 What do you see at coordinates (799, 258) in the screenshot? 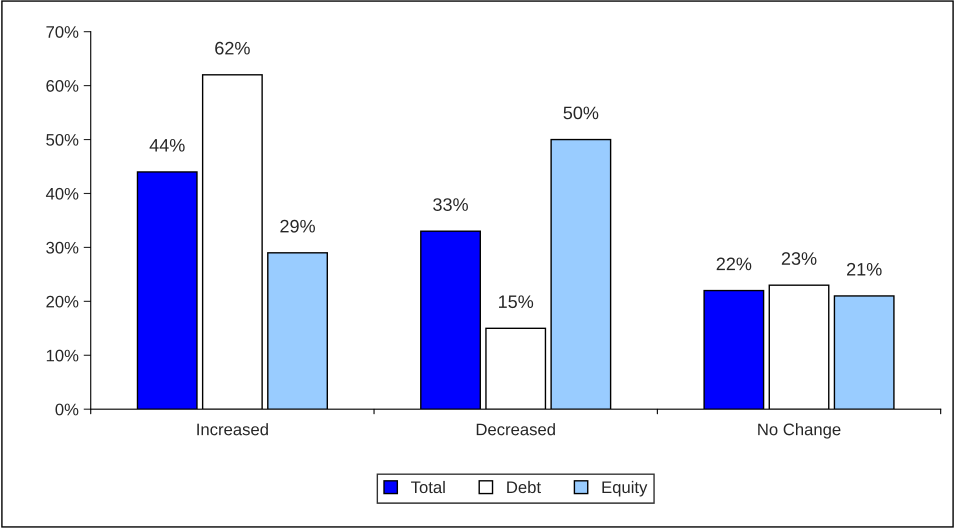
I see `data-label: 23%` at bounding box center [799, 258].